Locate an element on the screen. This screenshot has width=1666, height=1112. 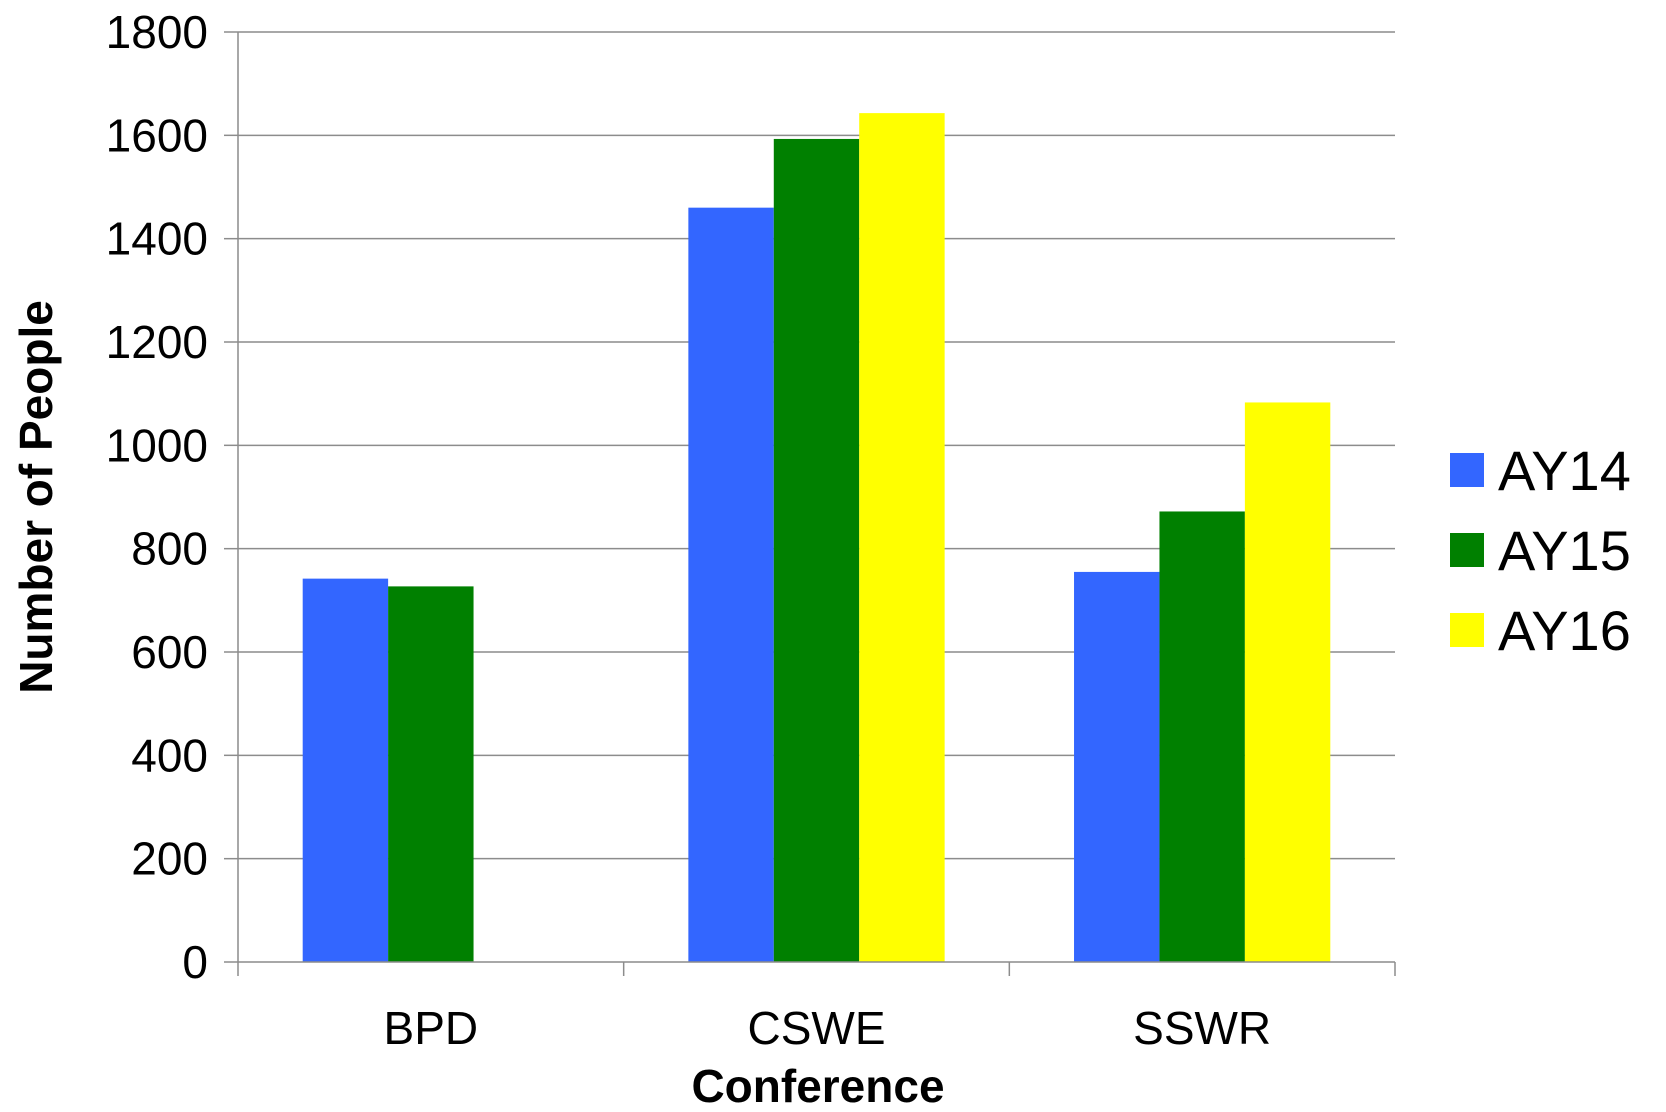
legend: AY14 AY15 AY16 is located at coordinates (1540, 550).